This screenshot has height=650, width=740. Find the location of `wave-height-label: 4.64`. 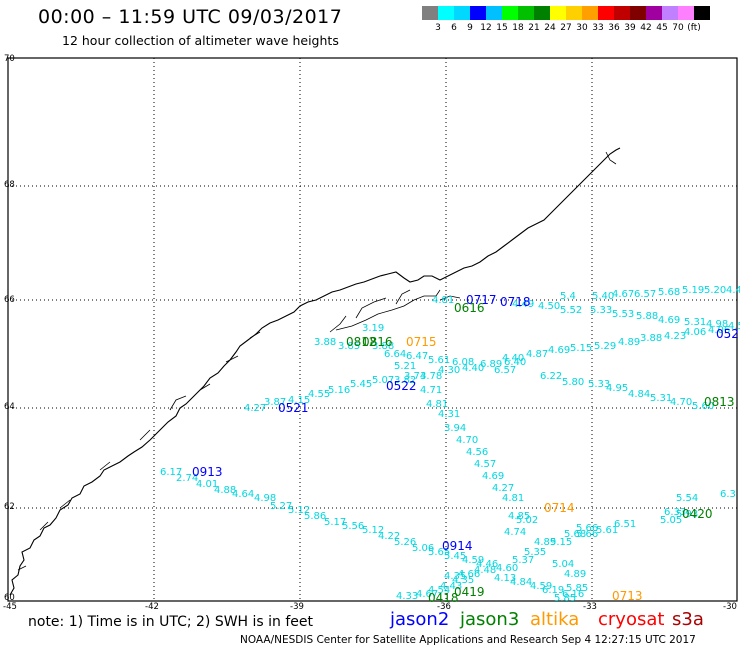

wave-height-label: 4.64 is located at coordinates (243, 494).